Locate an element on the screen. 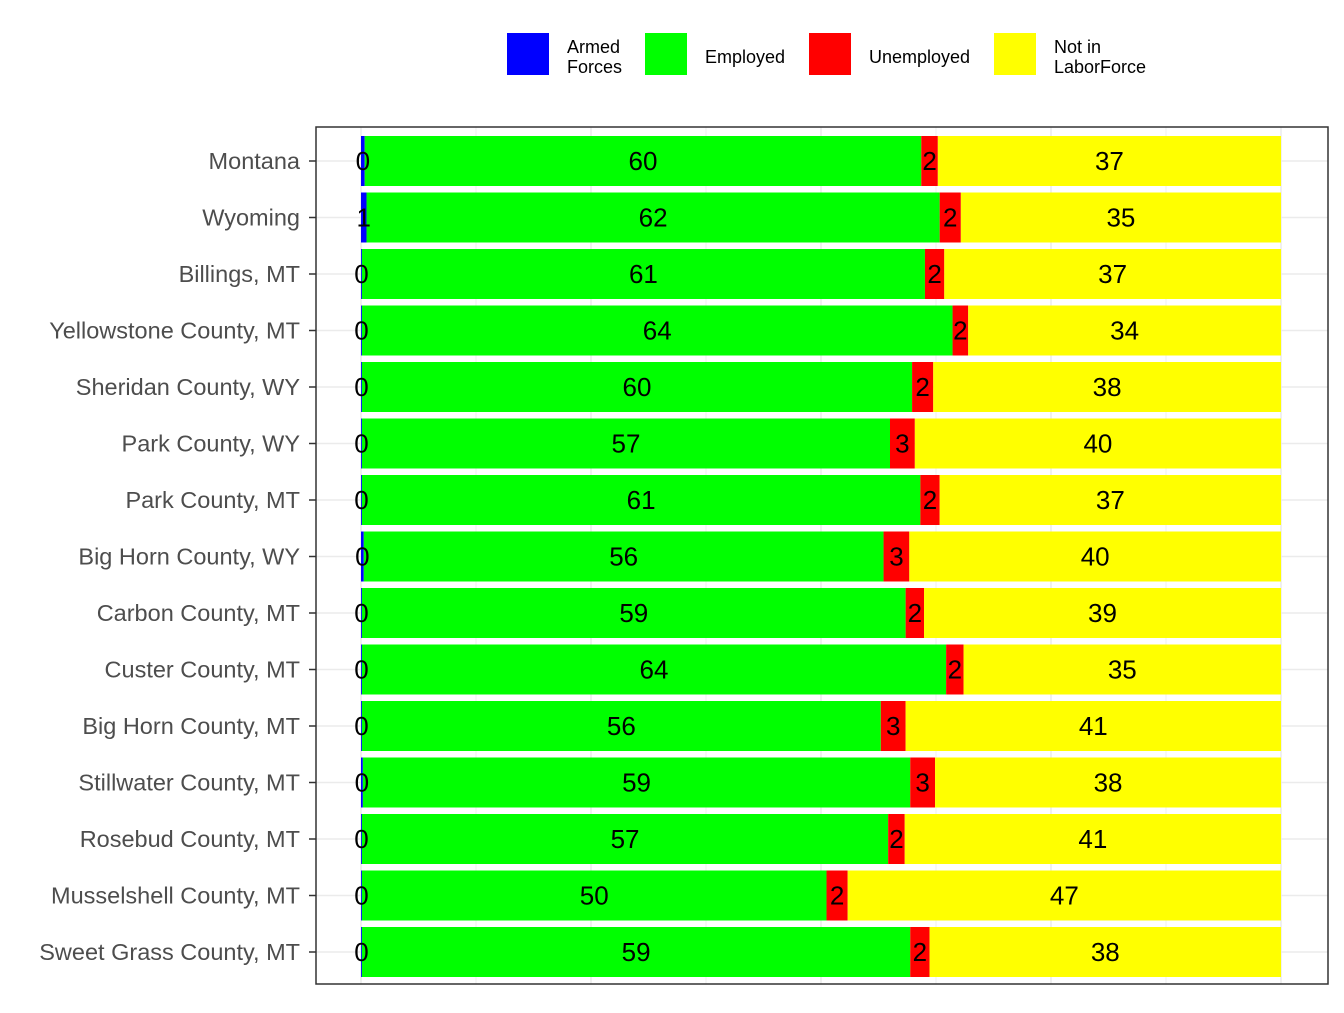  y-tick-label: Wyoming is located at coordinates (251, 218).